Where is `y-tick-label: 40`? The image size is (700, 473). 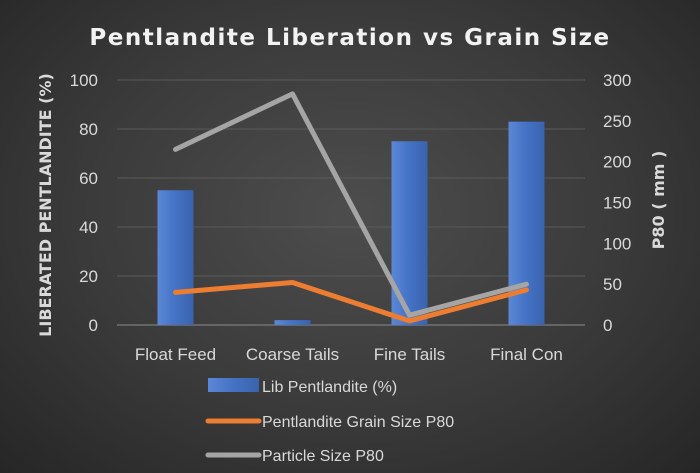 y-tick-label: 40 is located at coordinates (88, 227).